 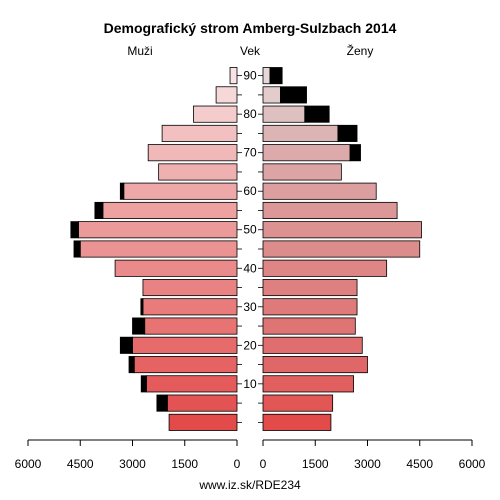 I want to click on age-tick-label: 50, so click(x=250, y=230).